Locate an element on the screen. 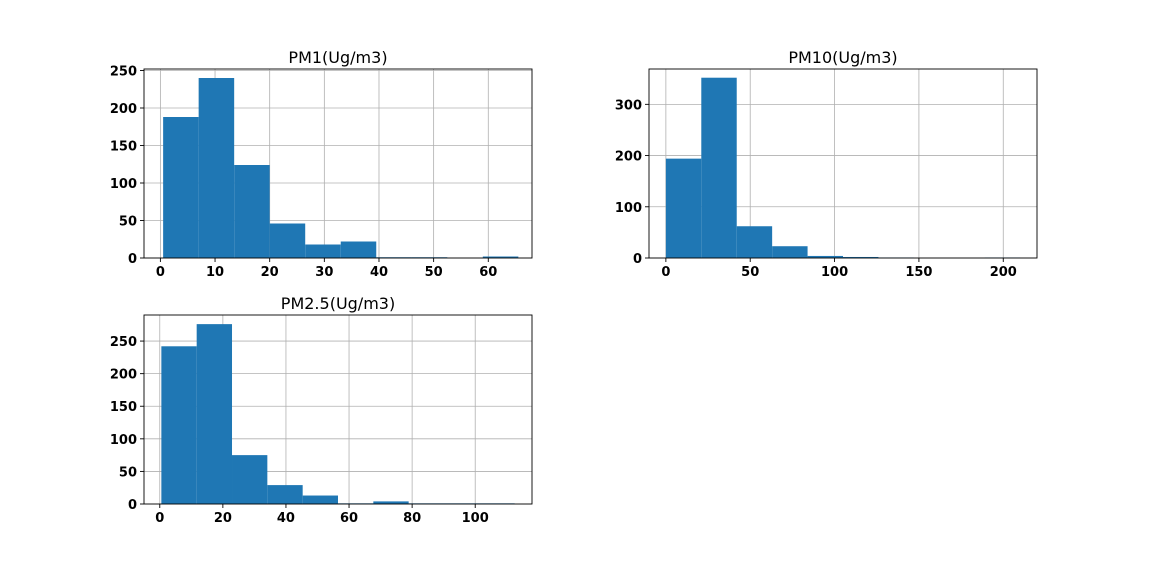  x-tick-label: 150 is located at coordinates (918, 272).